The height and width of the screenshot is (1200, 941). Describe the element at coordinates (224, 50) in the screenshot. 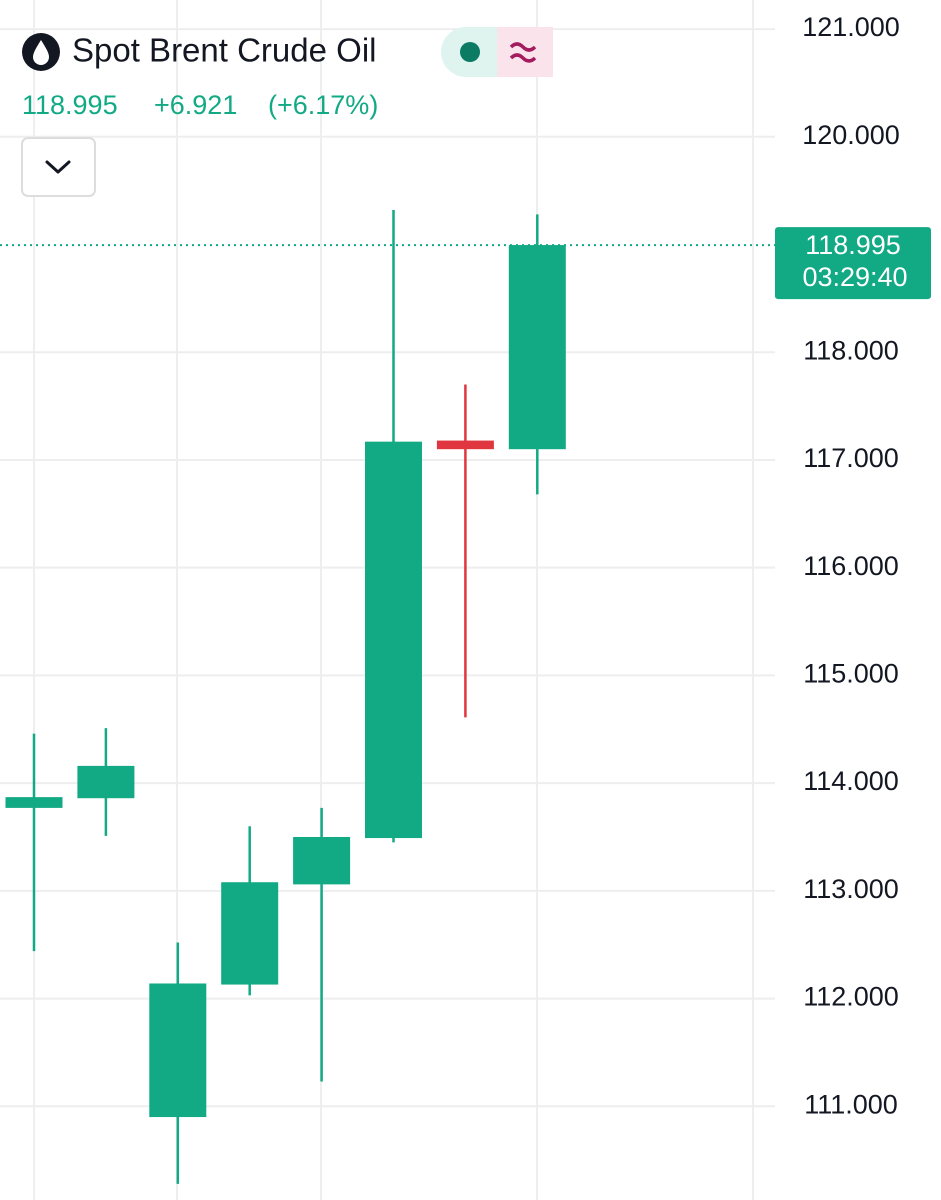

I see `symbol-title: Spot Brent Crude Oil` at that location.